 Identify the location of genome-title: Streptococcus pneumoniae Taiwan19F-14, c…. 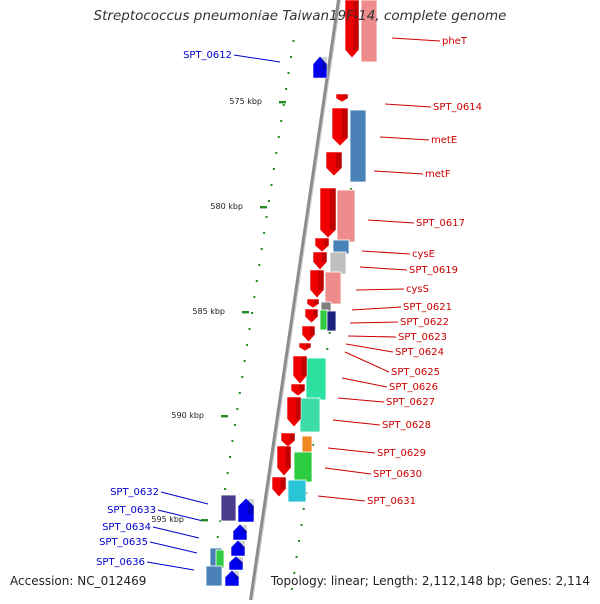
(300, 16).